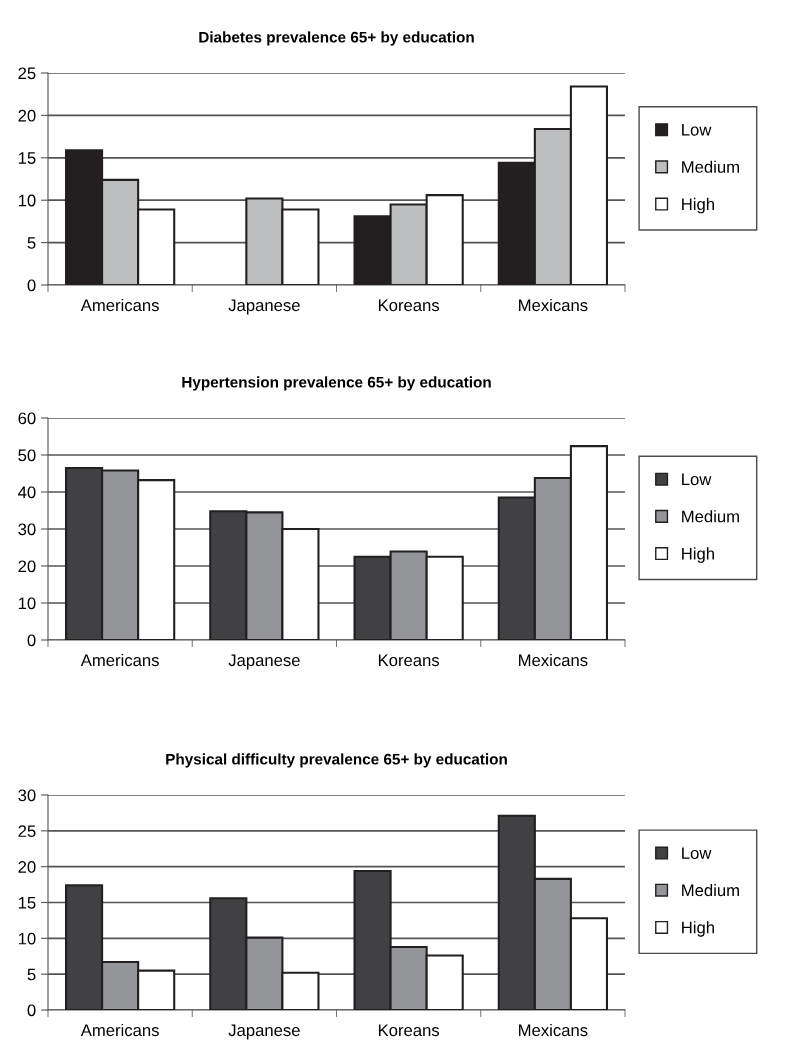 This screenshot has width=791, height=1057. What do you see at coordinates (336, 383) in the screenshot?
I see `chart-title: Hypertension prevalence 65+ by education` at bounding box center [336, 383].